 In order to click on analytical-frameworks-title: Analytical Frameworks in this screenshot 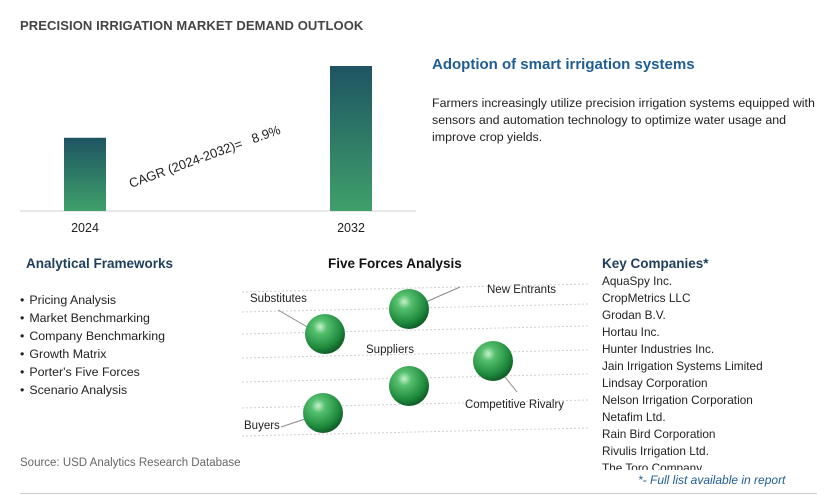, I will do `click(100, 263)`.